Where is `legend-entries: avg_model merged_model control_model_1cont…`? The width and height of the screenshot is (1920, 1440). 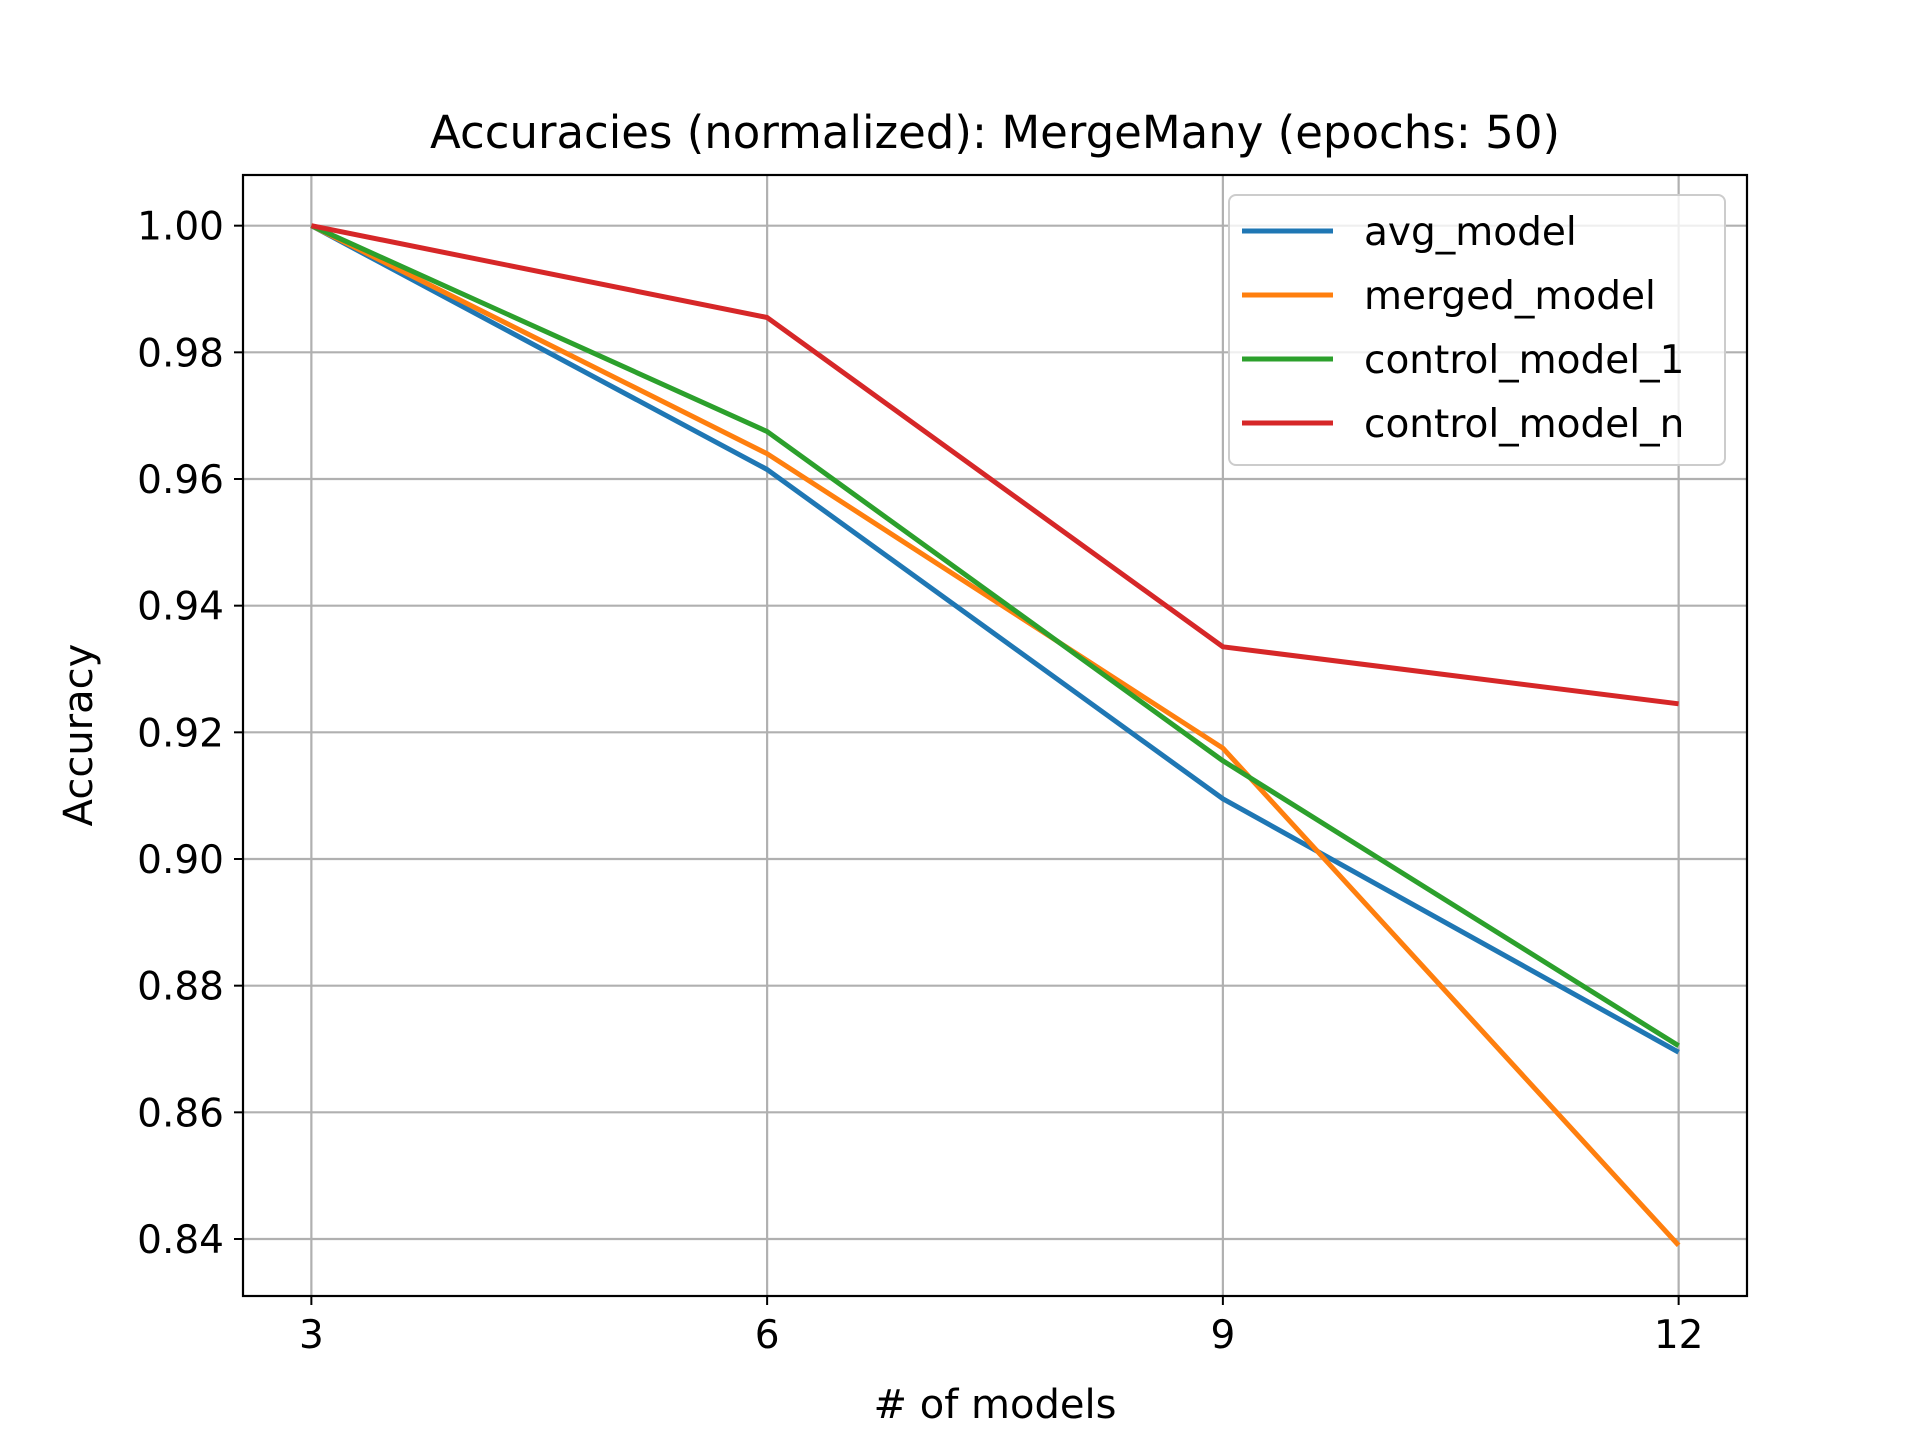
legend-entries: avg_model merged_model control_model_1cont… is located at coordinates (1463, 328).